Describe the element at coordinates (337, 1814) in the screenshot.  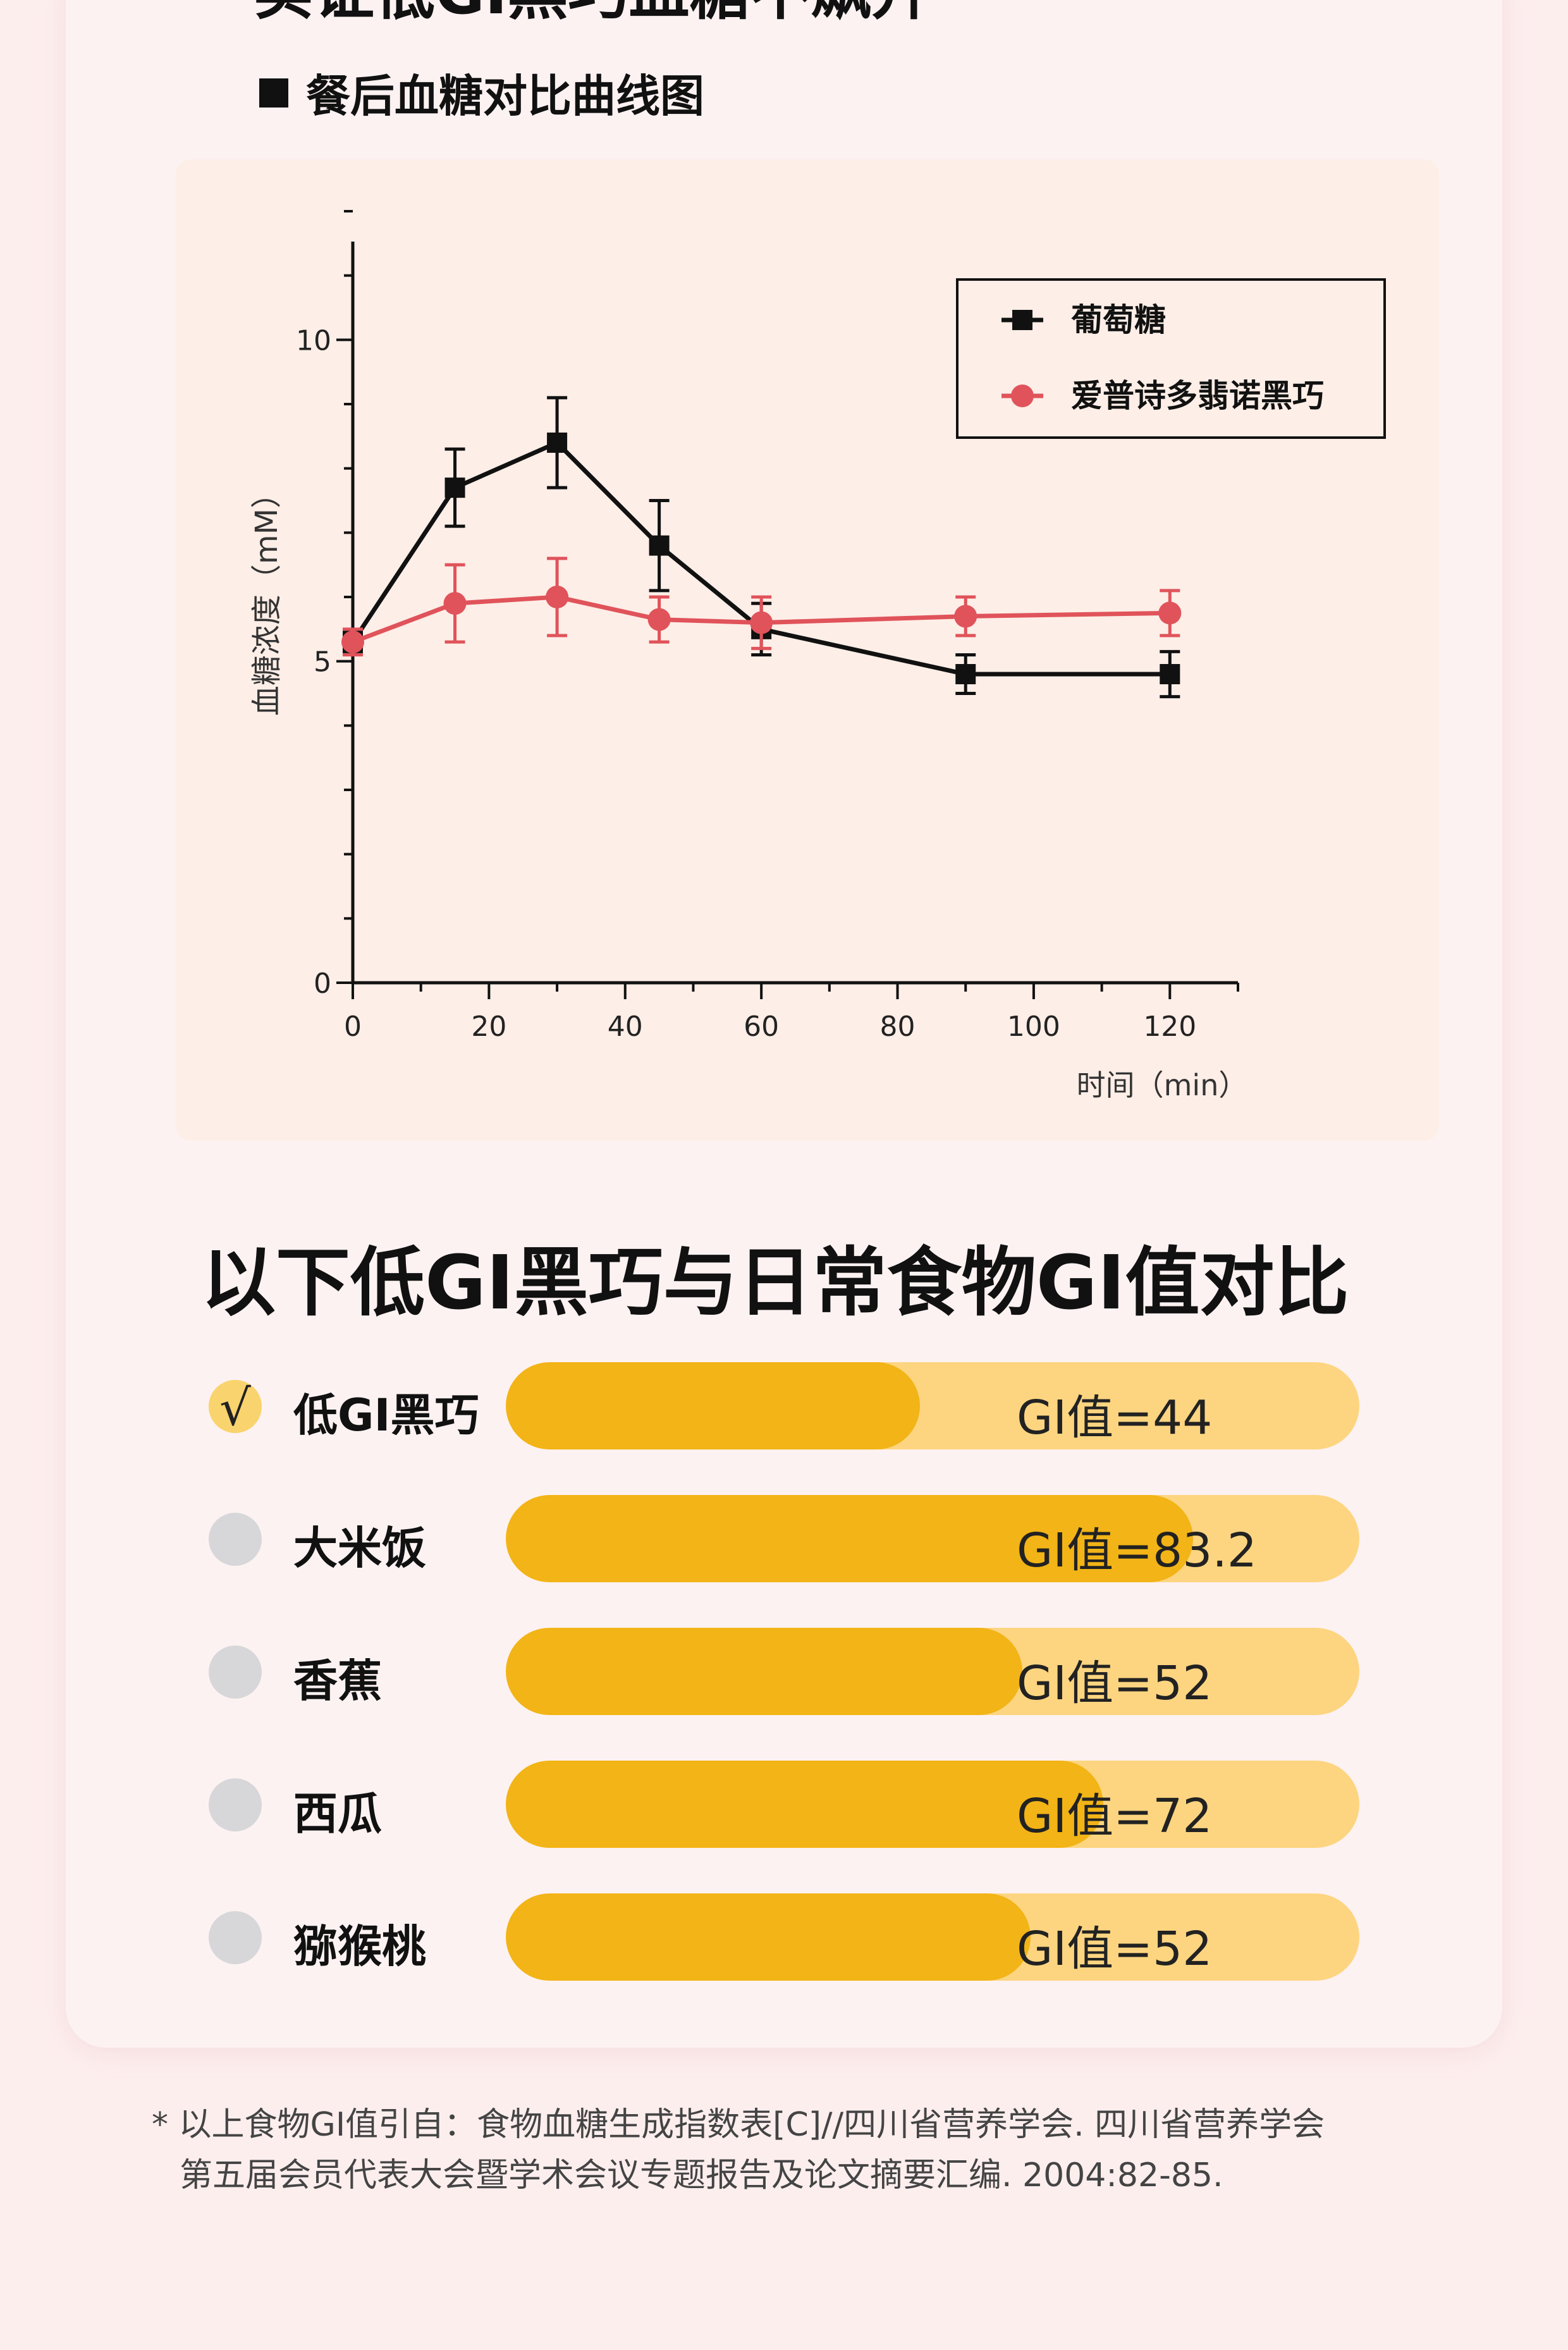
I see `food-name: 西瓜` at that location.